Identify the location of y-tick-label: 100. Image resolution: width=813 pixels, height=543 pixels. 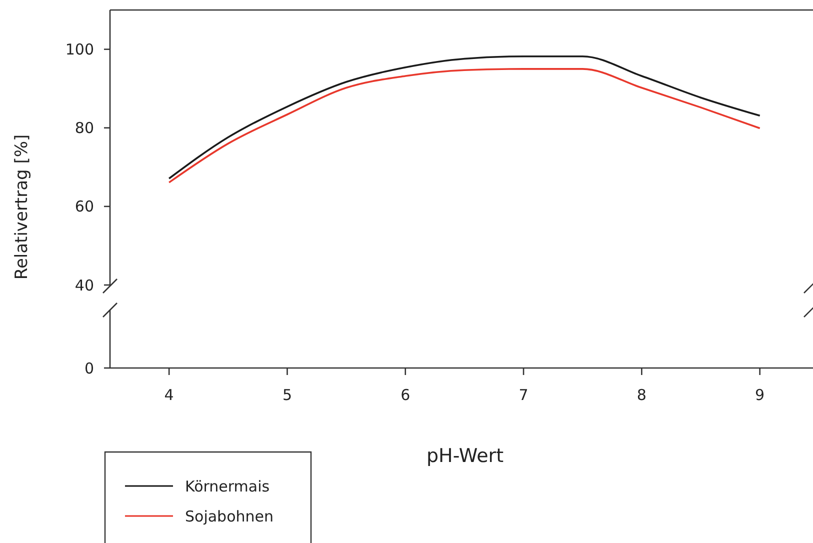
(79, 49).